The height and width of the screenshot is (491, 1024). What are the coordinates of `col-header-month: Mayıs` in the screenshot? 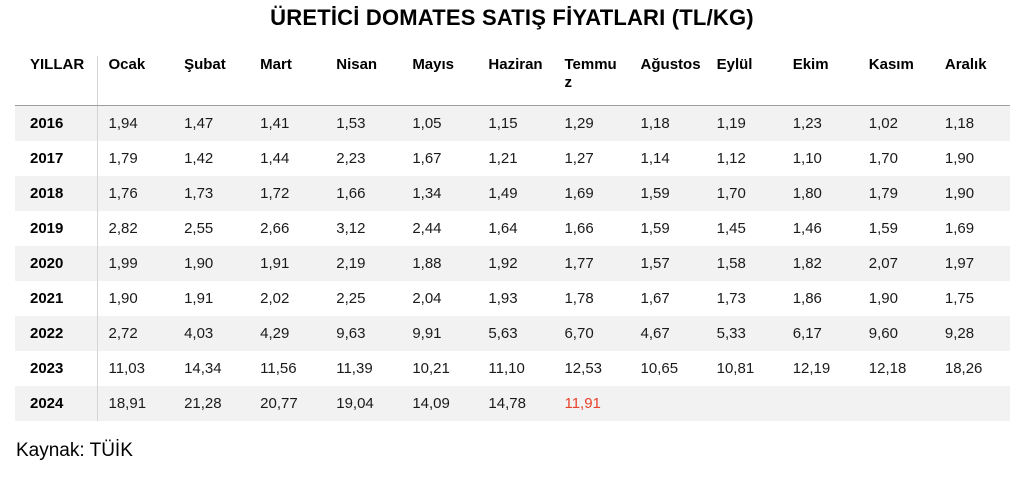 It's located at (439, 81).